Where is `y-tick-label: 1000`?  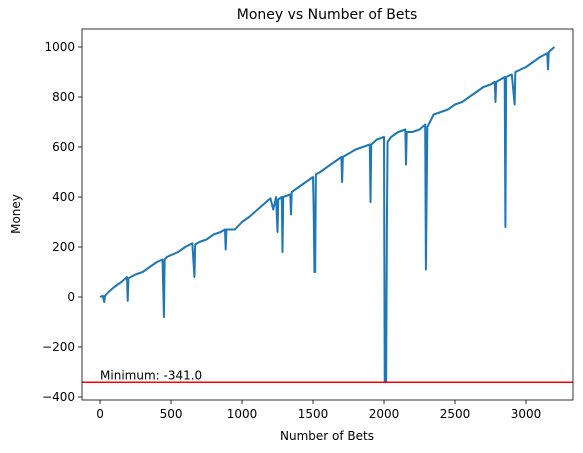
y-tick-label: 1000 is located at coordinates (59, 47).